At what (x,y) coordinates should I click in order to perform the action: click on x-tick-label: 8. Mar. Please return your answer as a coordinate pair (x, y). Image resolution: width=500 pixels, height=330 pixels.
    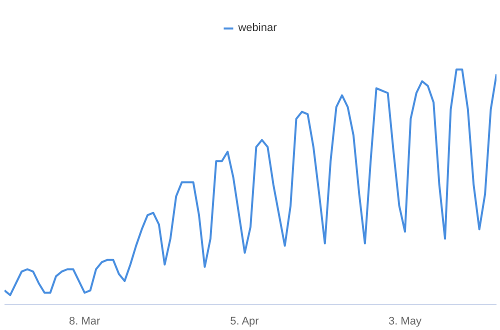
    Looking at the image, I should click on (85, 322).